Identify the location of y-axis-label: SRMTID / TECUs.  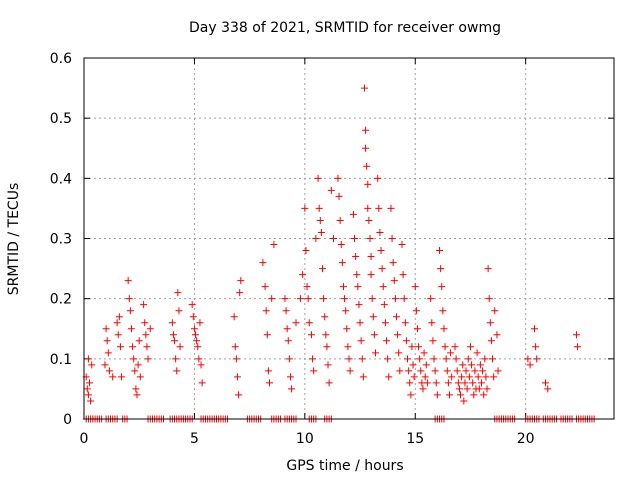
(14, 239).